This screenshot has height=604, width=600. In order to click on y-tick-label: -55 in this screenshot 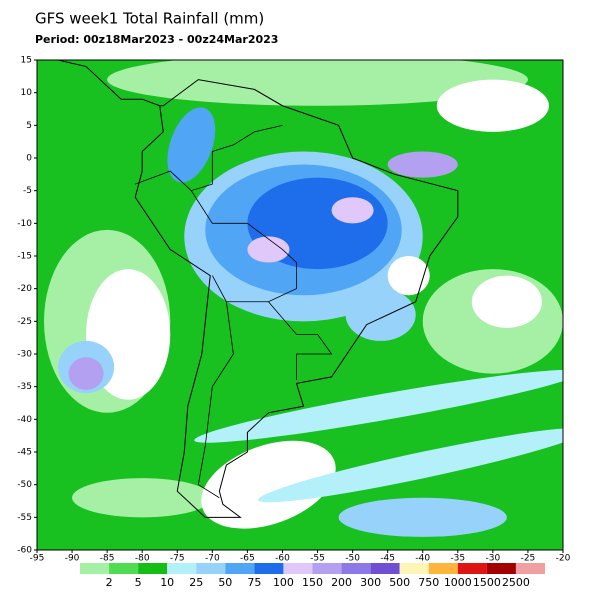, I will do `click(24, 518)`.